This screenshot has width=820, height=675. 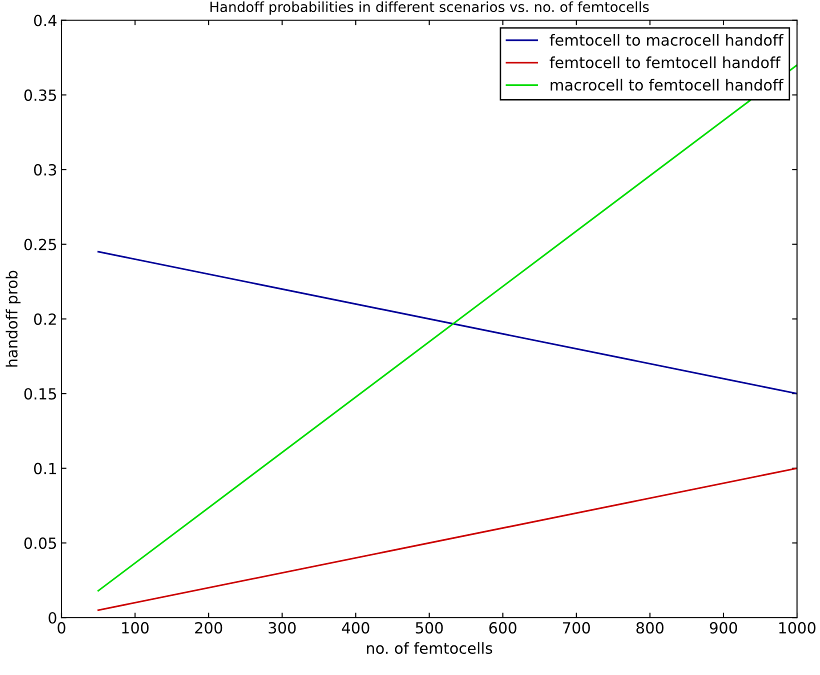 What do you see at coordinates (13, 318) in the screenshot?
I see `y-axis-title: handoff prob` at bounding box center [13, 318].